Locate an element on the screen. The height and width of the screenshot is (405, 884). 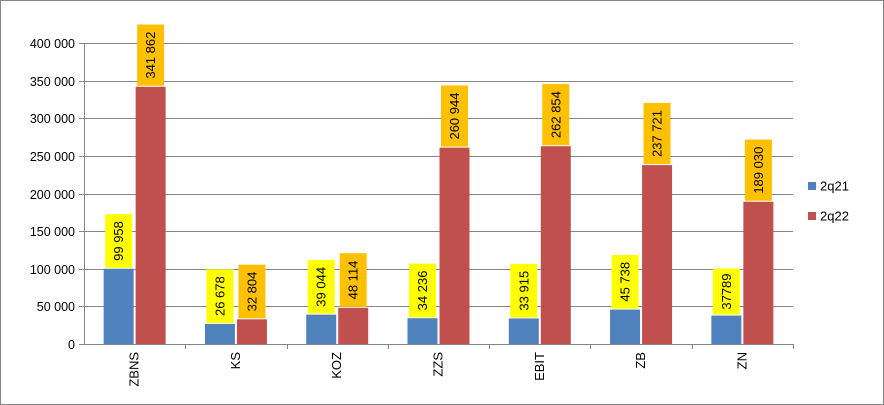
x-category-label: ZN is located at coordinates (741, 360).